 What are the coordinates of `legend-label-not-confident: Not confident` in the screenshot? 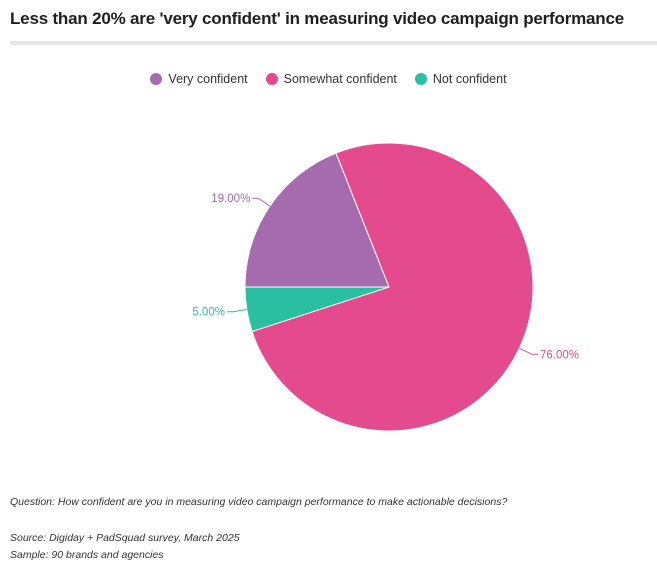 It's located at (469, 79).